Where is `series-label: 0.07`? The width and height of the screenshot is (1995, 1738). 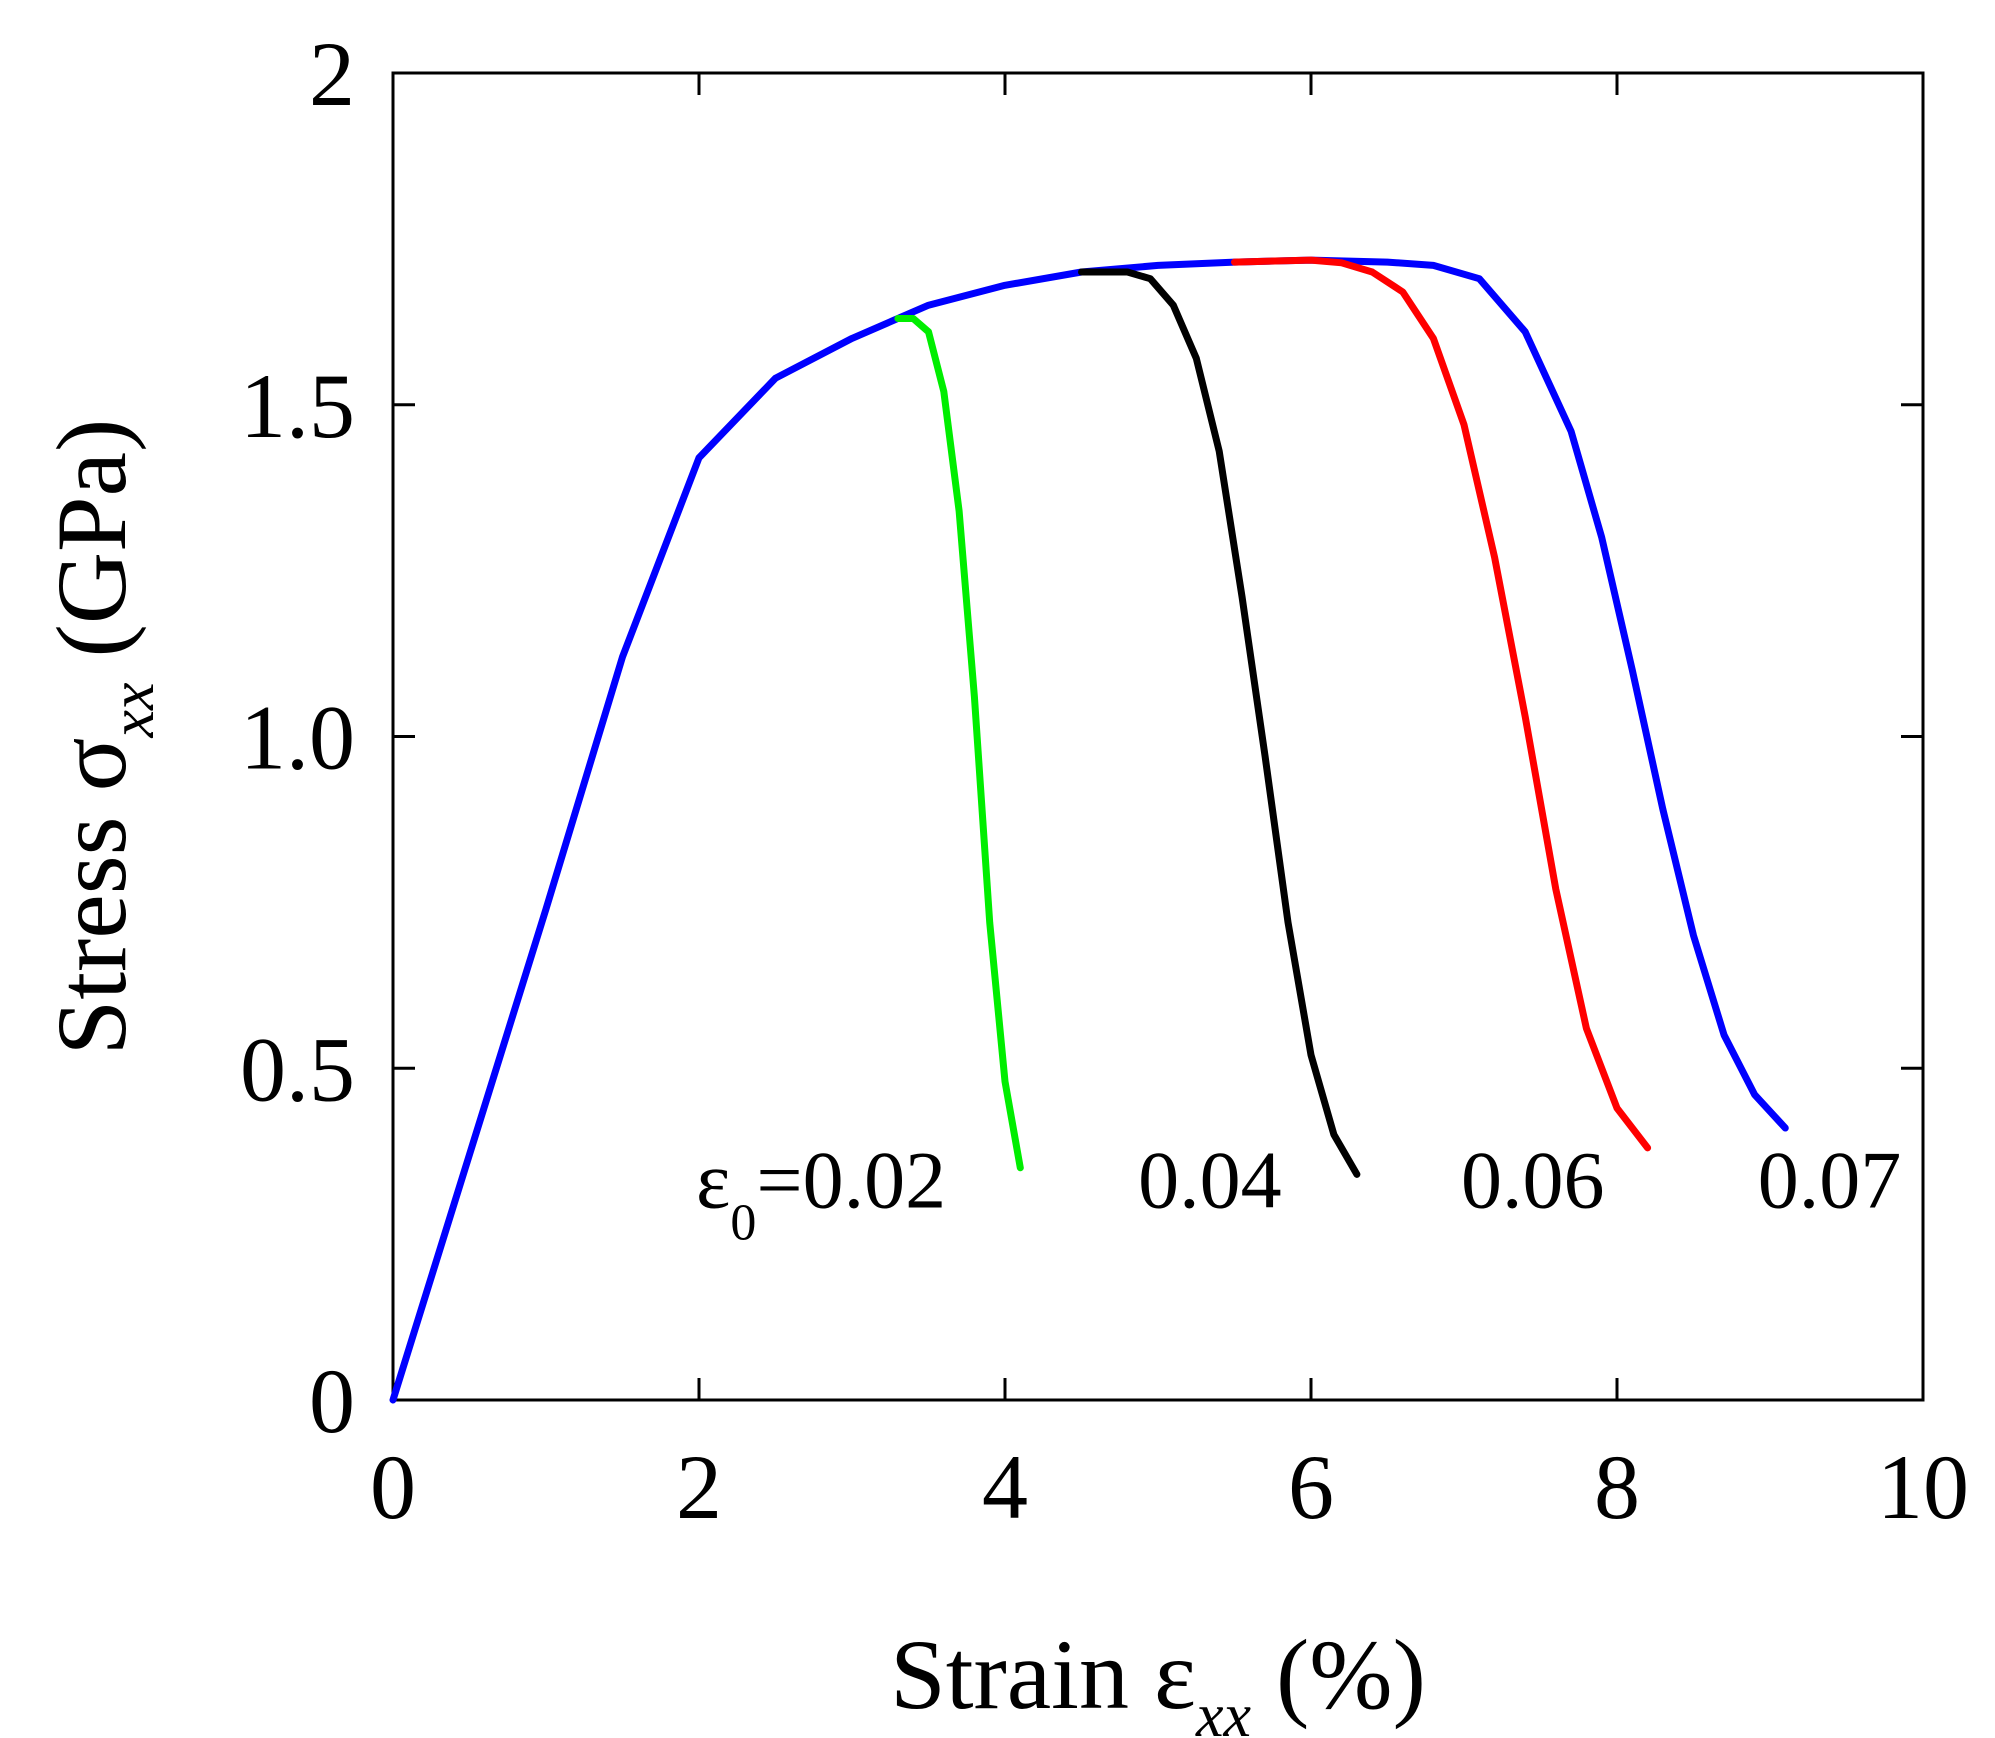 series-label: 0.07 is located at coordinates (1830, 1180).